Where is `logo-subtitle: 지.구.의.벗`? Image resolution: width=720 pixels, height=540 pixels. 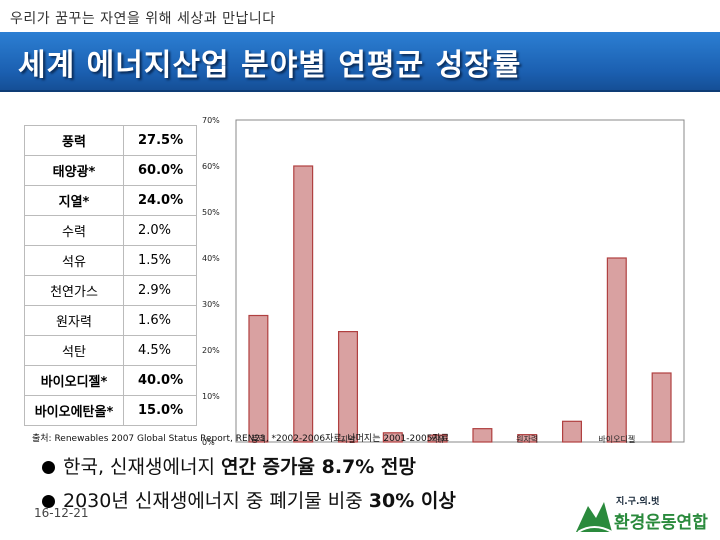 logo-subtitle: 지.구.의.벗 is located at coordinates (638, 502).